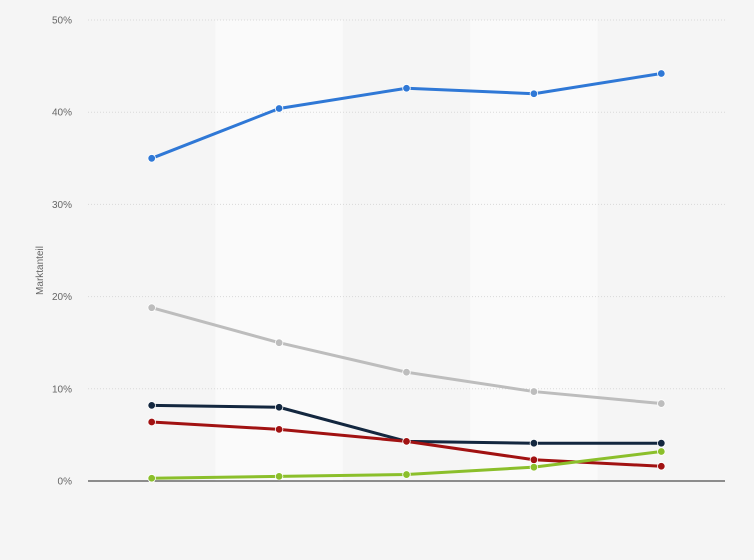 This screenshot has height=560, width=754. Describe the element at coordinates (62, 21) in the screenshot. I see `y-tick-label: 50%` at that location.